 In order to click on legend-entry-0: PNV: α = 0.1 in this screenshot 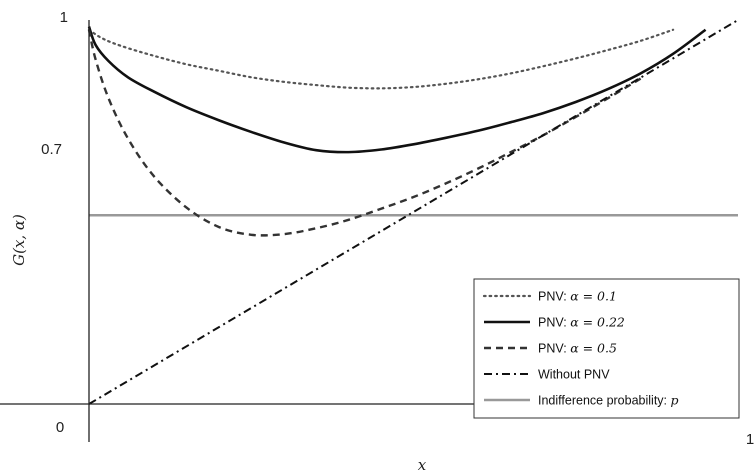, I will do `click(577, 296)`.